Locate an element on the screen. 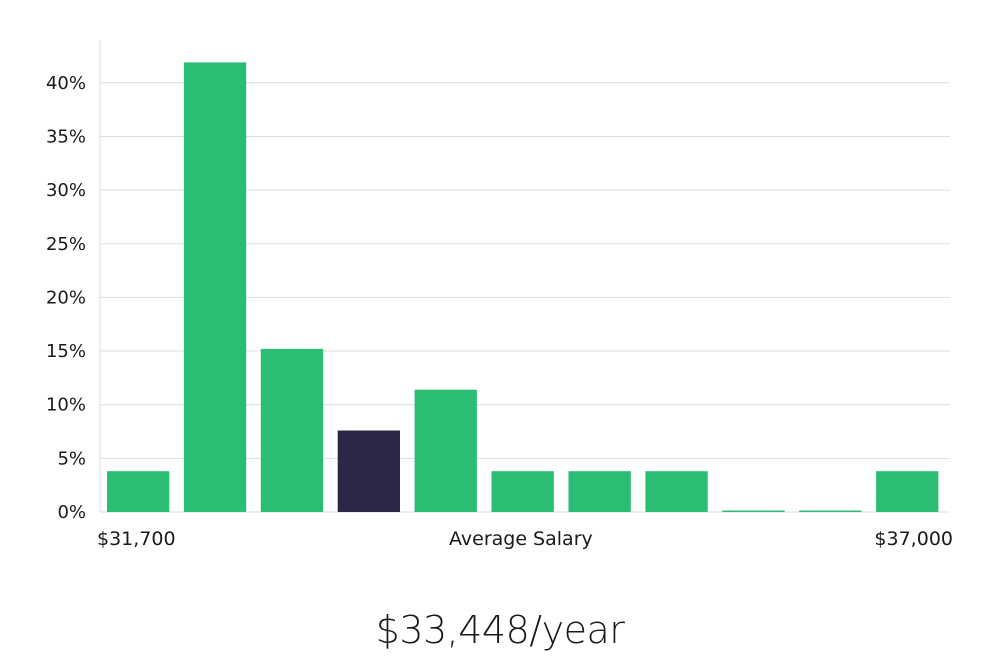  y-tick-label: 10% is located at coordinates (66, 405).